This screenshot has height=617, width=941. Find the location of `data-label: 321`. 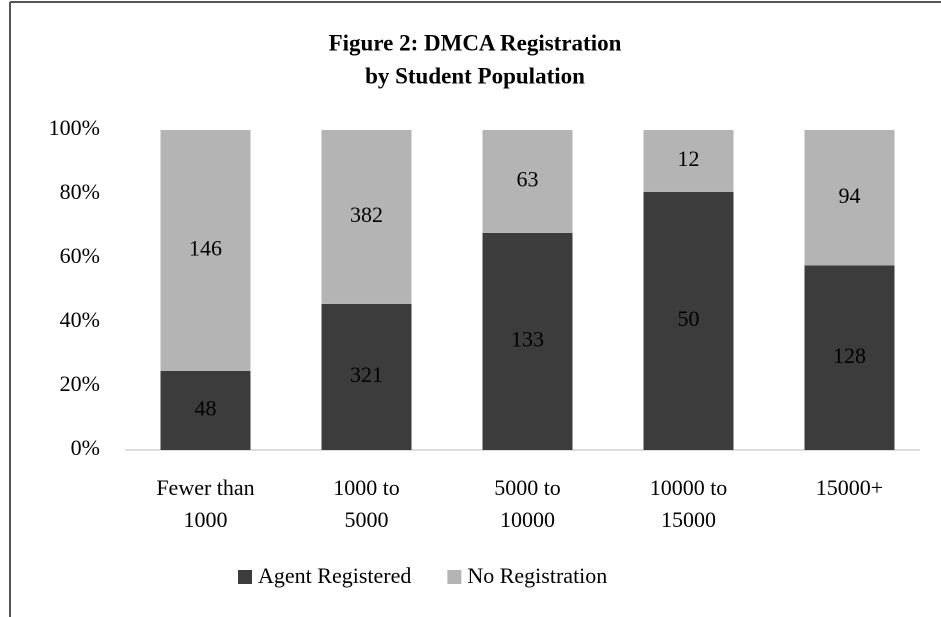

data-label: 321 is located at coordinates (366, 374).